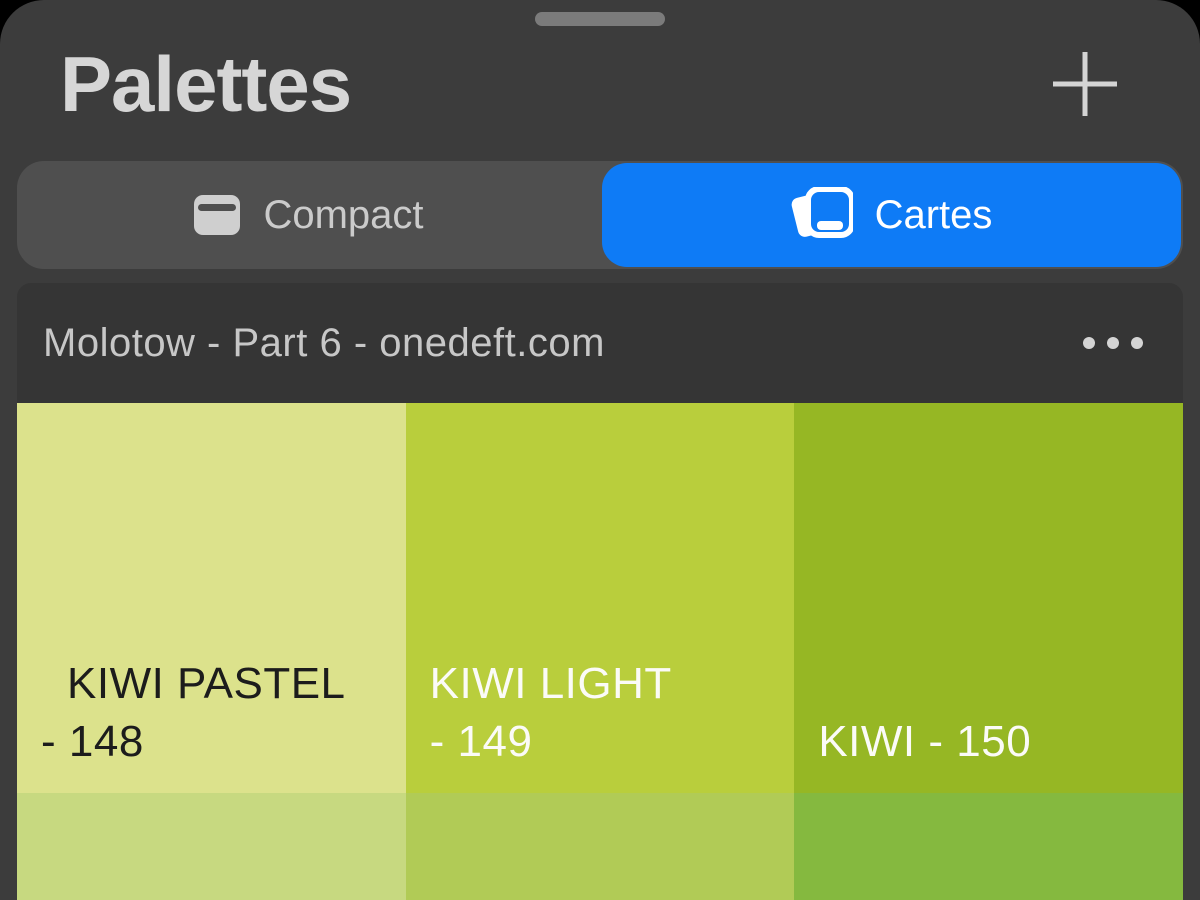 This screenshot has width=1200, height=900. I want to click on swatch-label: KIWI - 150, so click(925, 741).